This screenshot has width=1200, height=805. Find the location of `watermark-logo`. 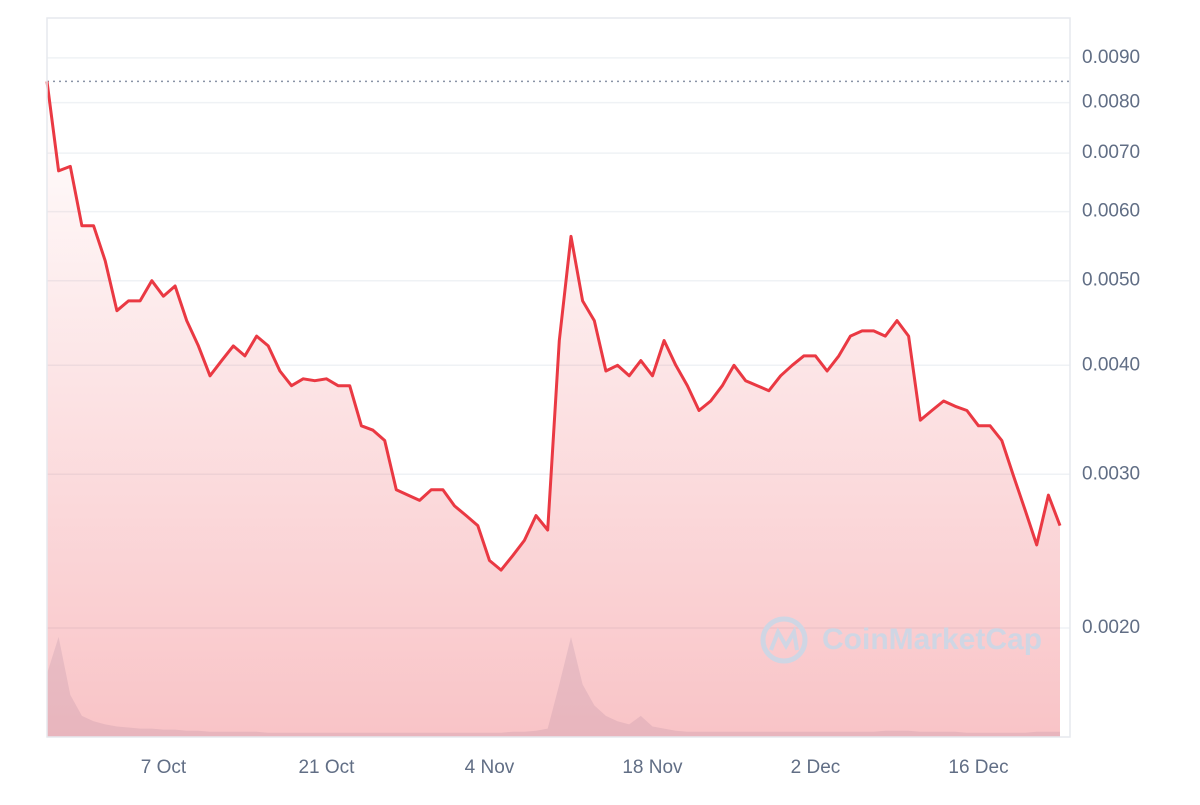

watermark-logo is located at coordinates (784, 640).